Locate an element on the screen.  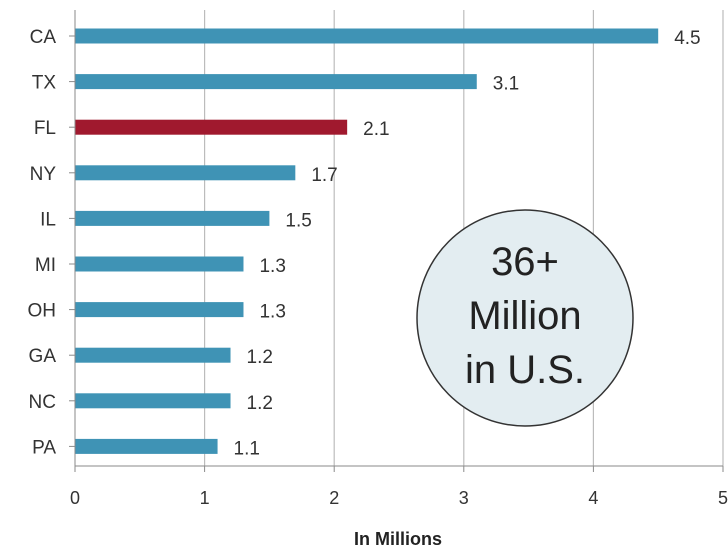
callout: 36+ Million in U.S. is located at coordinates (525, 318).